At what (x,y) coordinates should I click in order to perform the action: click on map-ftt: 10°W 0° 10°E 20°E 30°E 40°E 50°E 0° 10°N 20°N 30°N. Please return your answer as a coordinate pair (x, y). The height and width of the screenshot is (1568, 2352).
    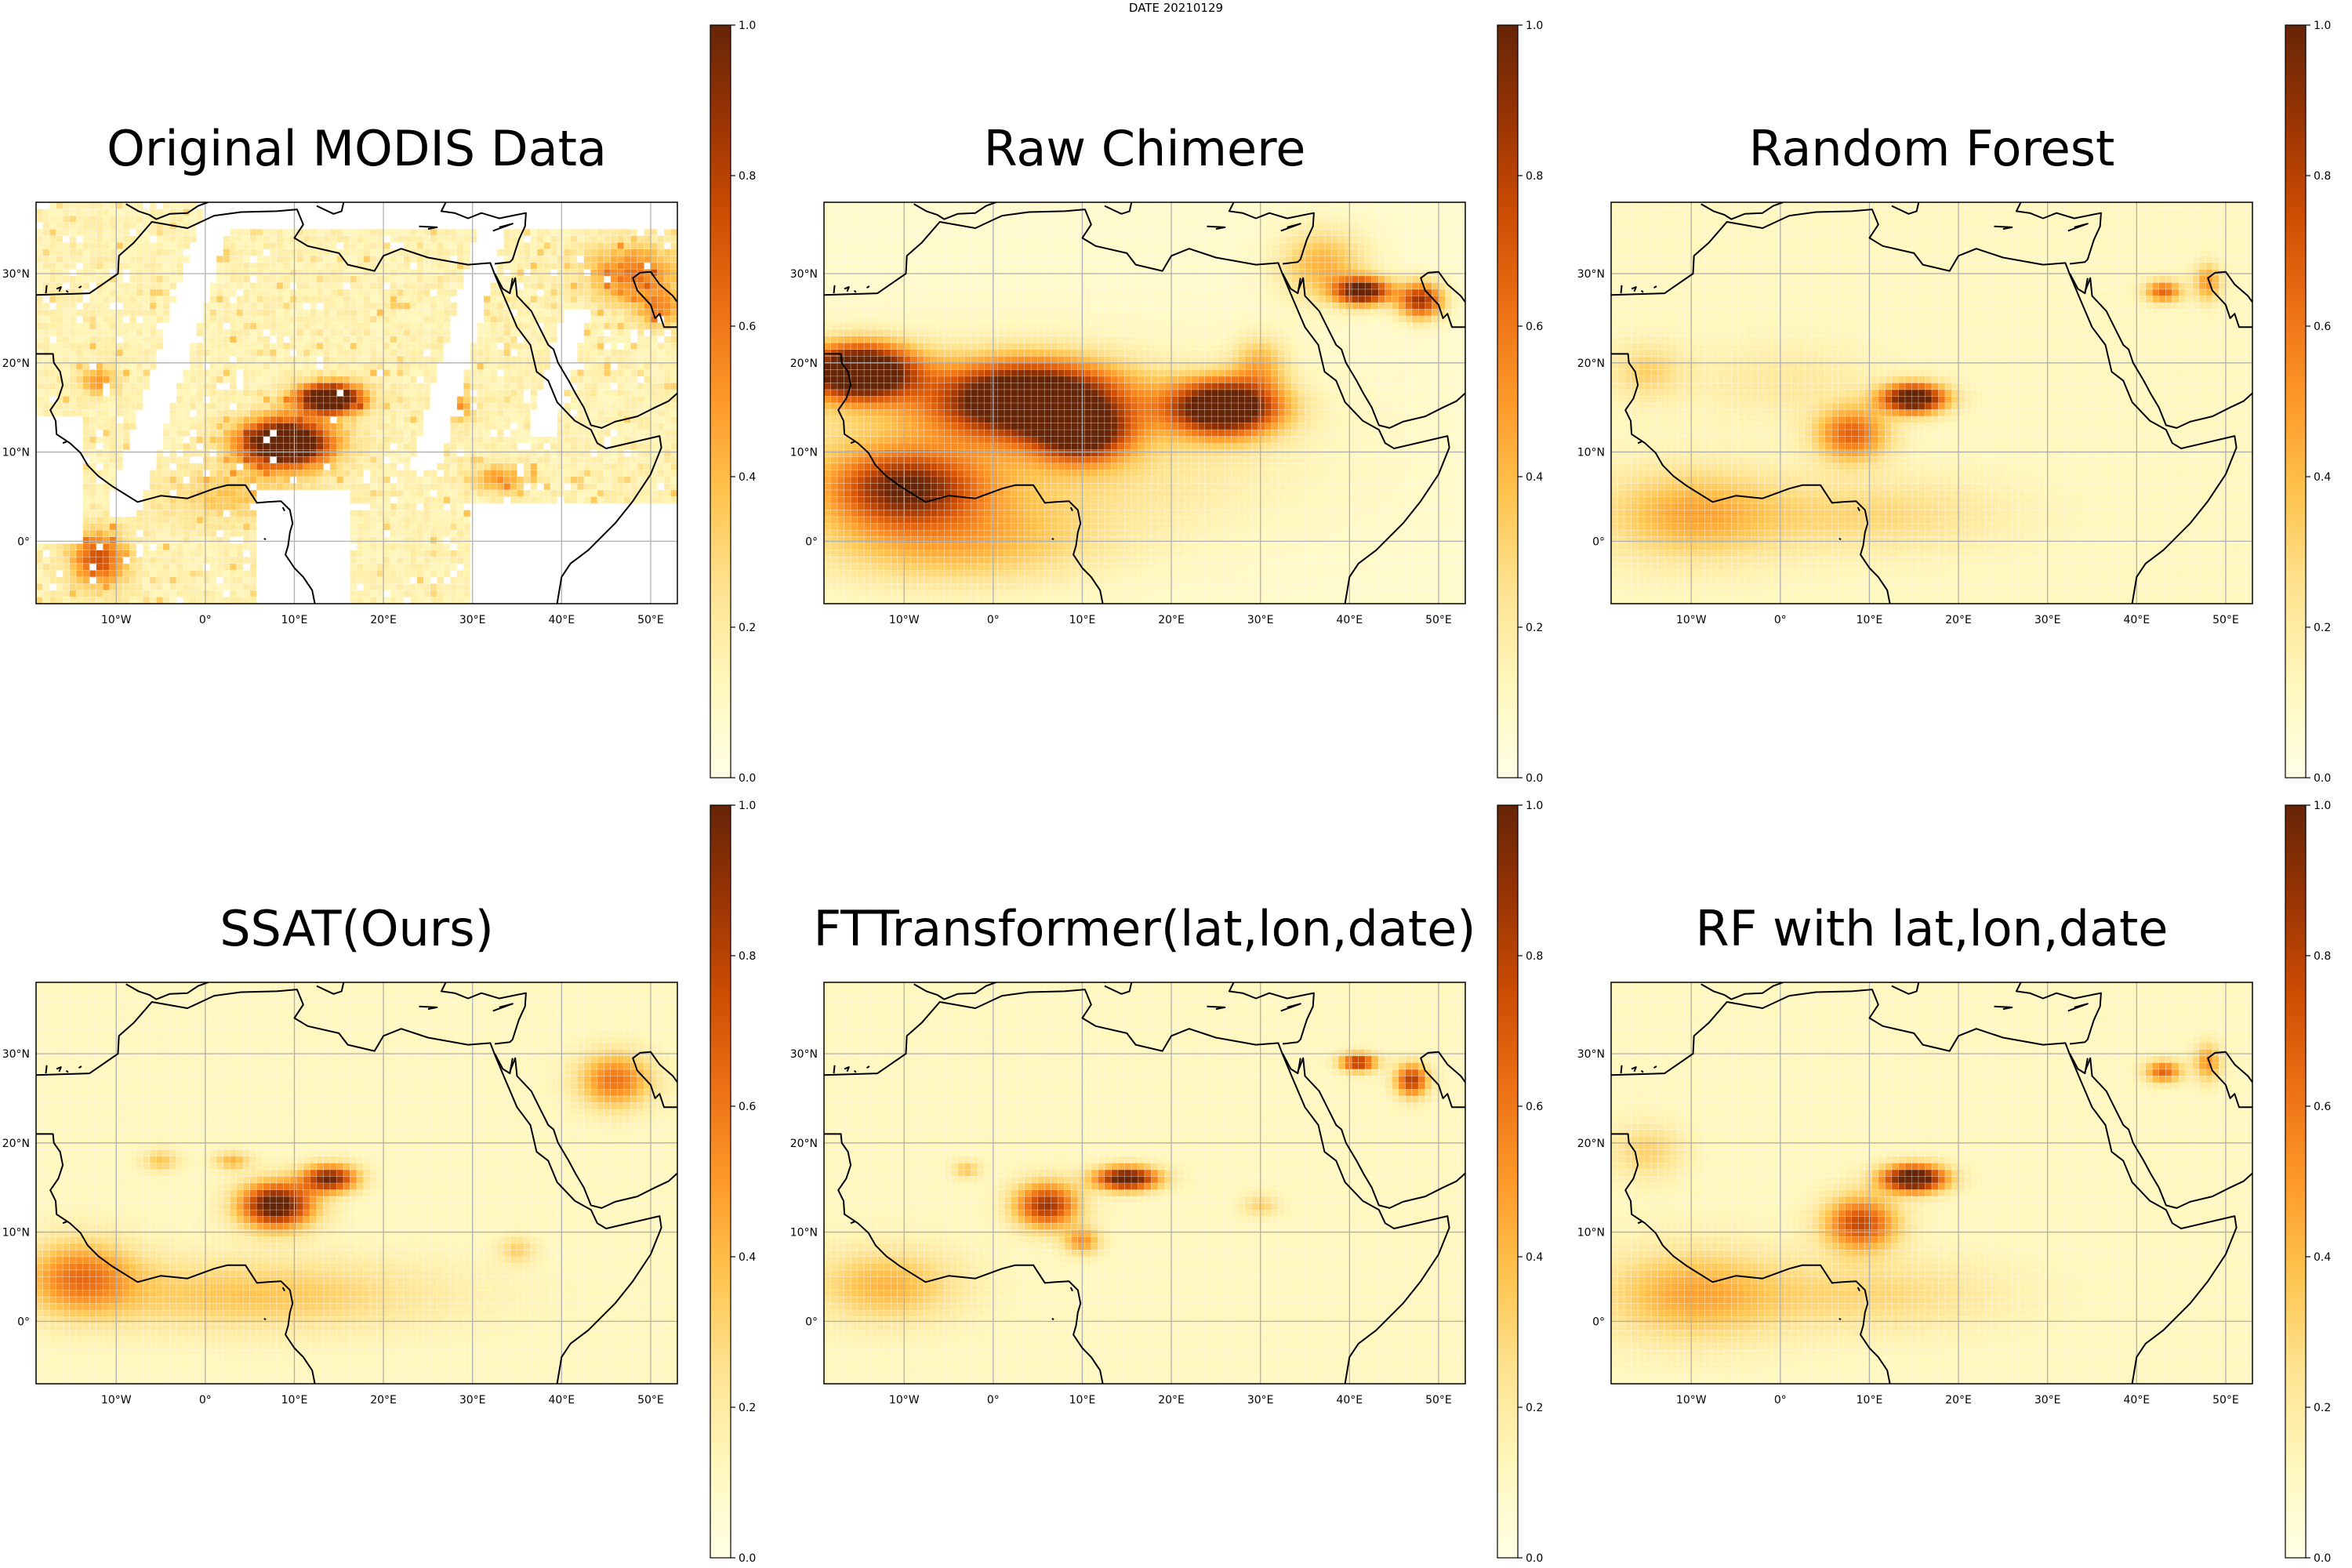
    Looking at the image, I should click on (1128, 1194).